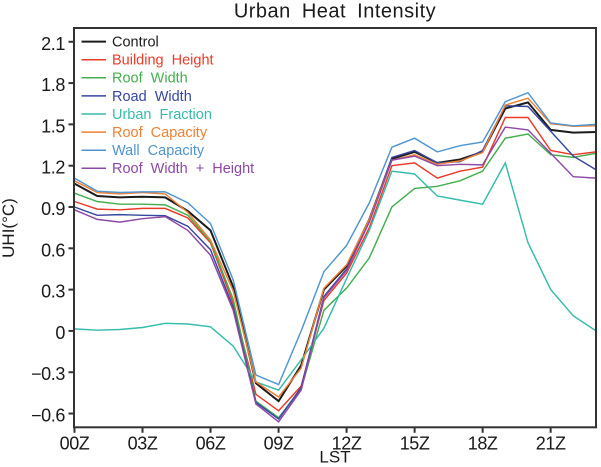 This screenshot has width=601, height=467. Describe the element at coordinates (53, 209) in the screenshot. I see `svg-text: 0.9` at that location.